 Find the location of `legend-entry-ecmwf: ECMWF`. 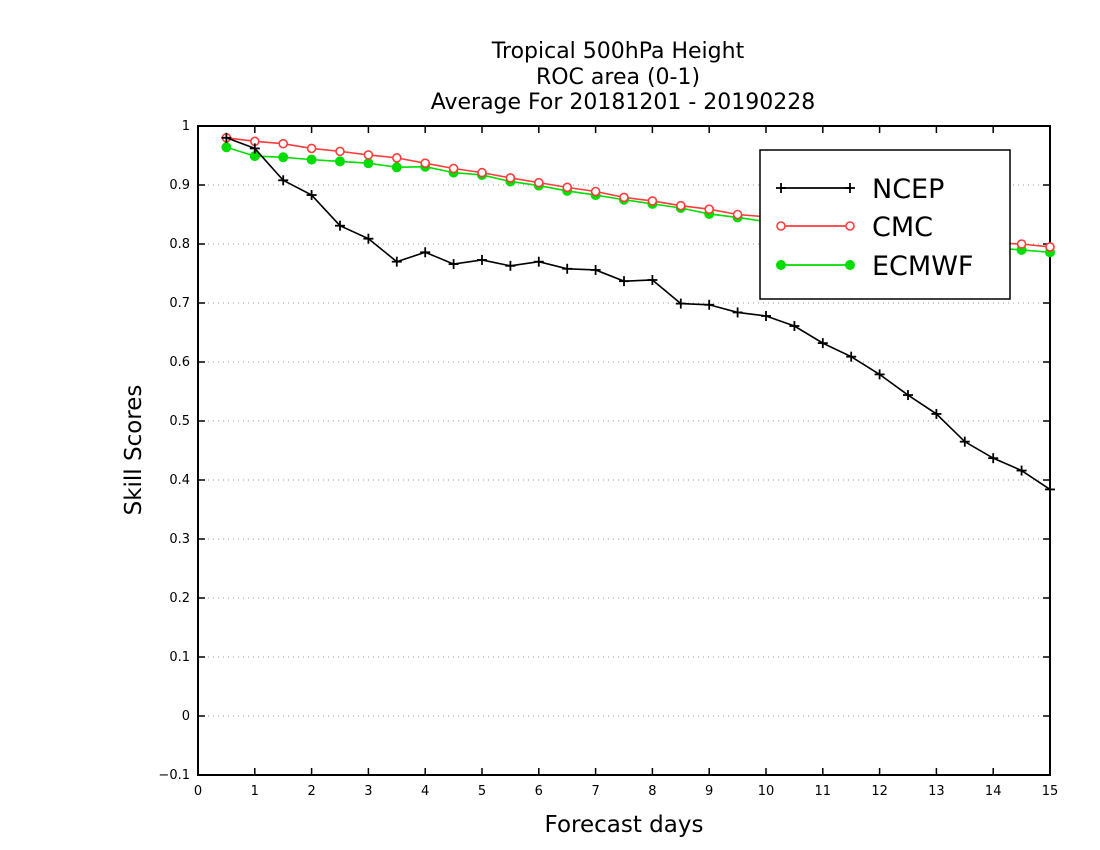

legend-entry-ecmwf: ECMWF is located at coordinates (874, 266).